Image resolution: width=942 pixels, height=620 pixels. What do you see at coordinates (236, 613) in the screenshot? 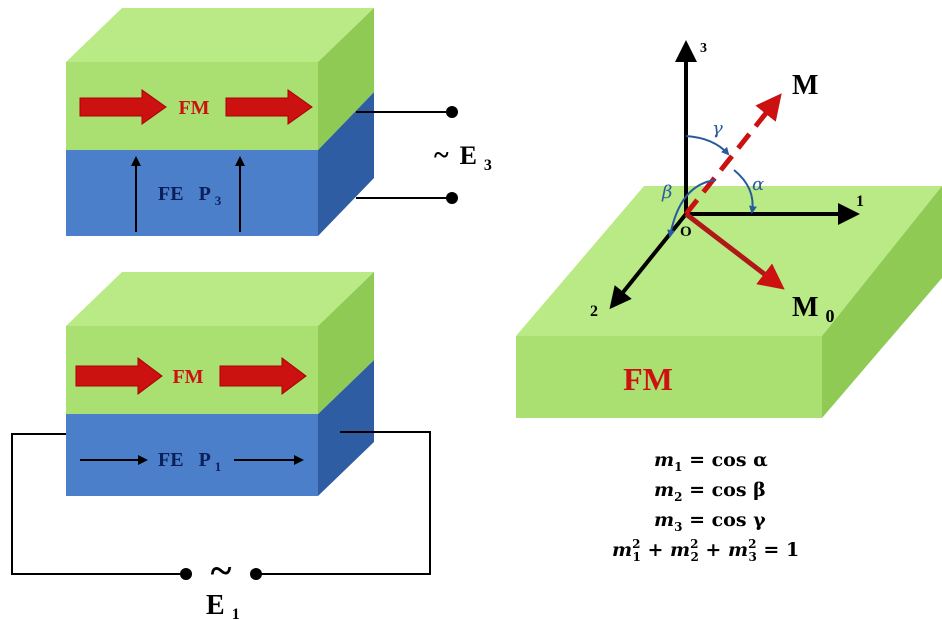
I see `bottom-field-sub: 1` at bounding box center [236, 613].